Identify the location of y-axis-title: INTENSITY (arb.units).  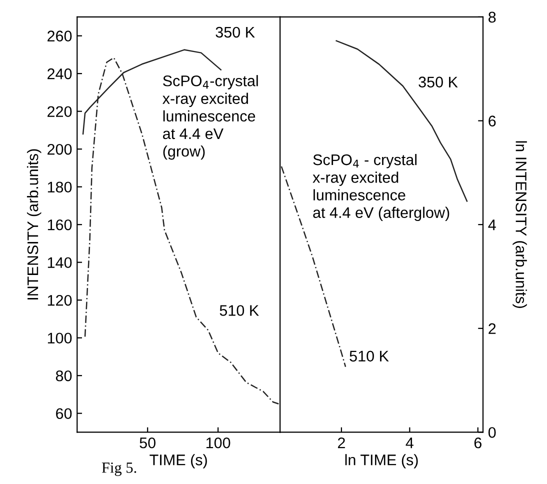
(34, 224).